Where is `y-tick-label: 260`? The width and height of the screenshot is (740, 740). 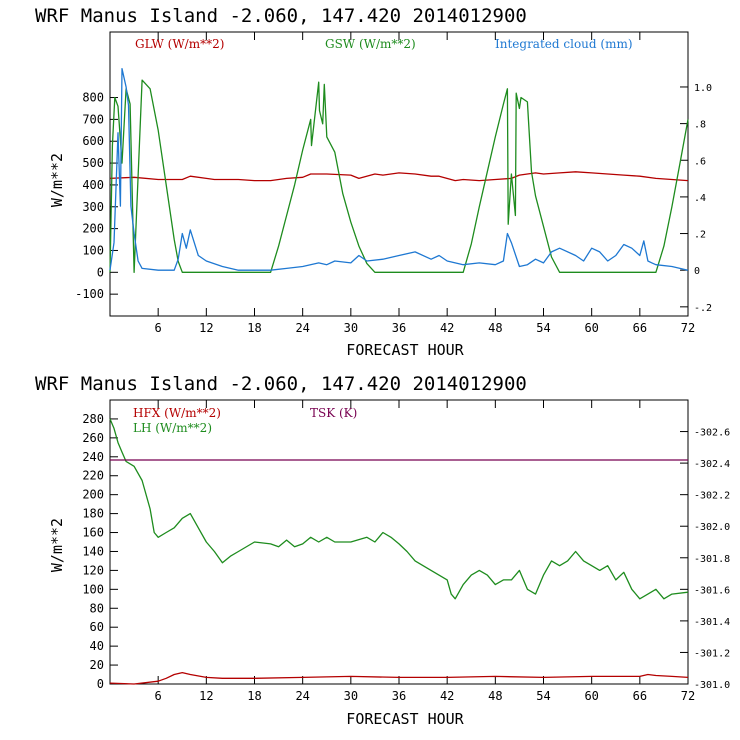
y-tick-label: 260 is located at coordinates (93, 438).